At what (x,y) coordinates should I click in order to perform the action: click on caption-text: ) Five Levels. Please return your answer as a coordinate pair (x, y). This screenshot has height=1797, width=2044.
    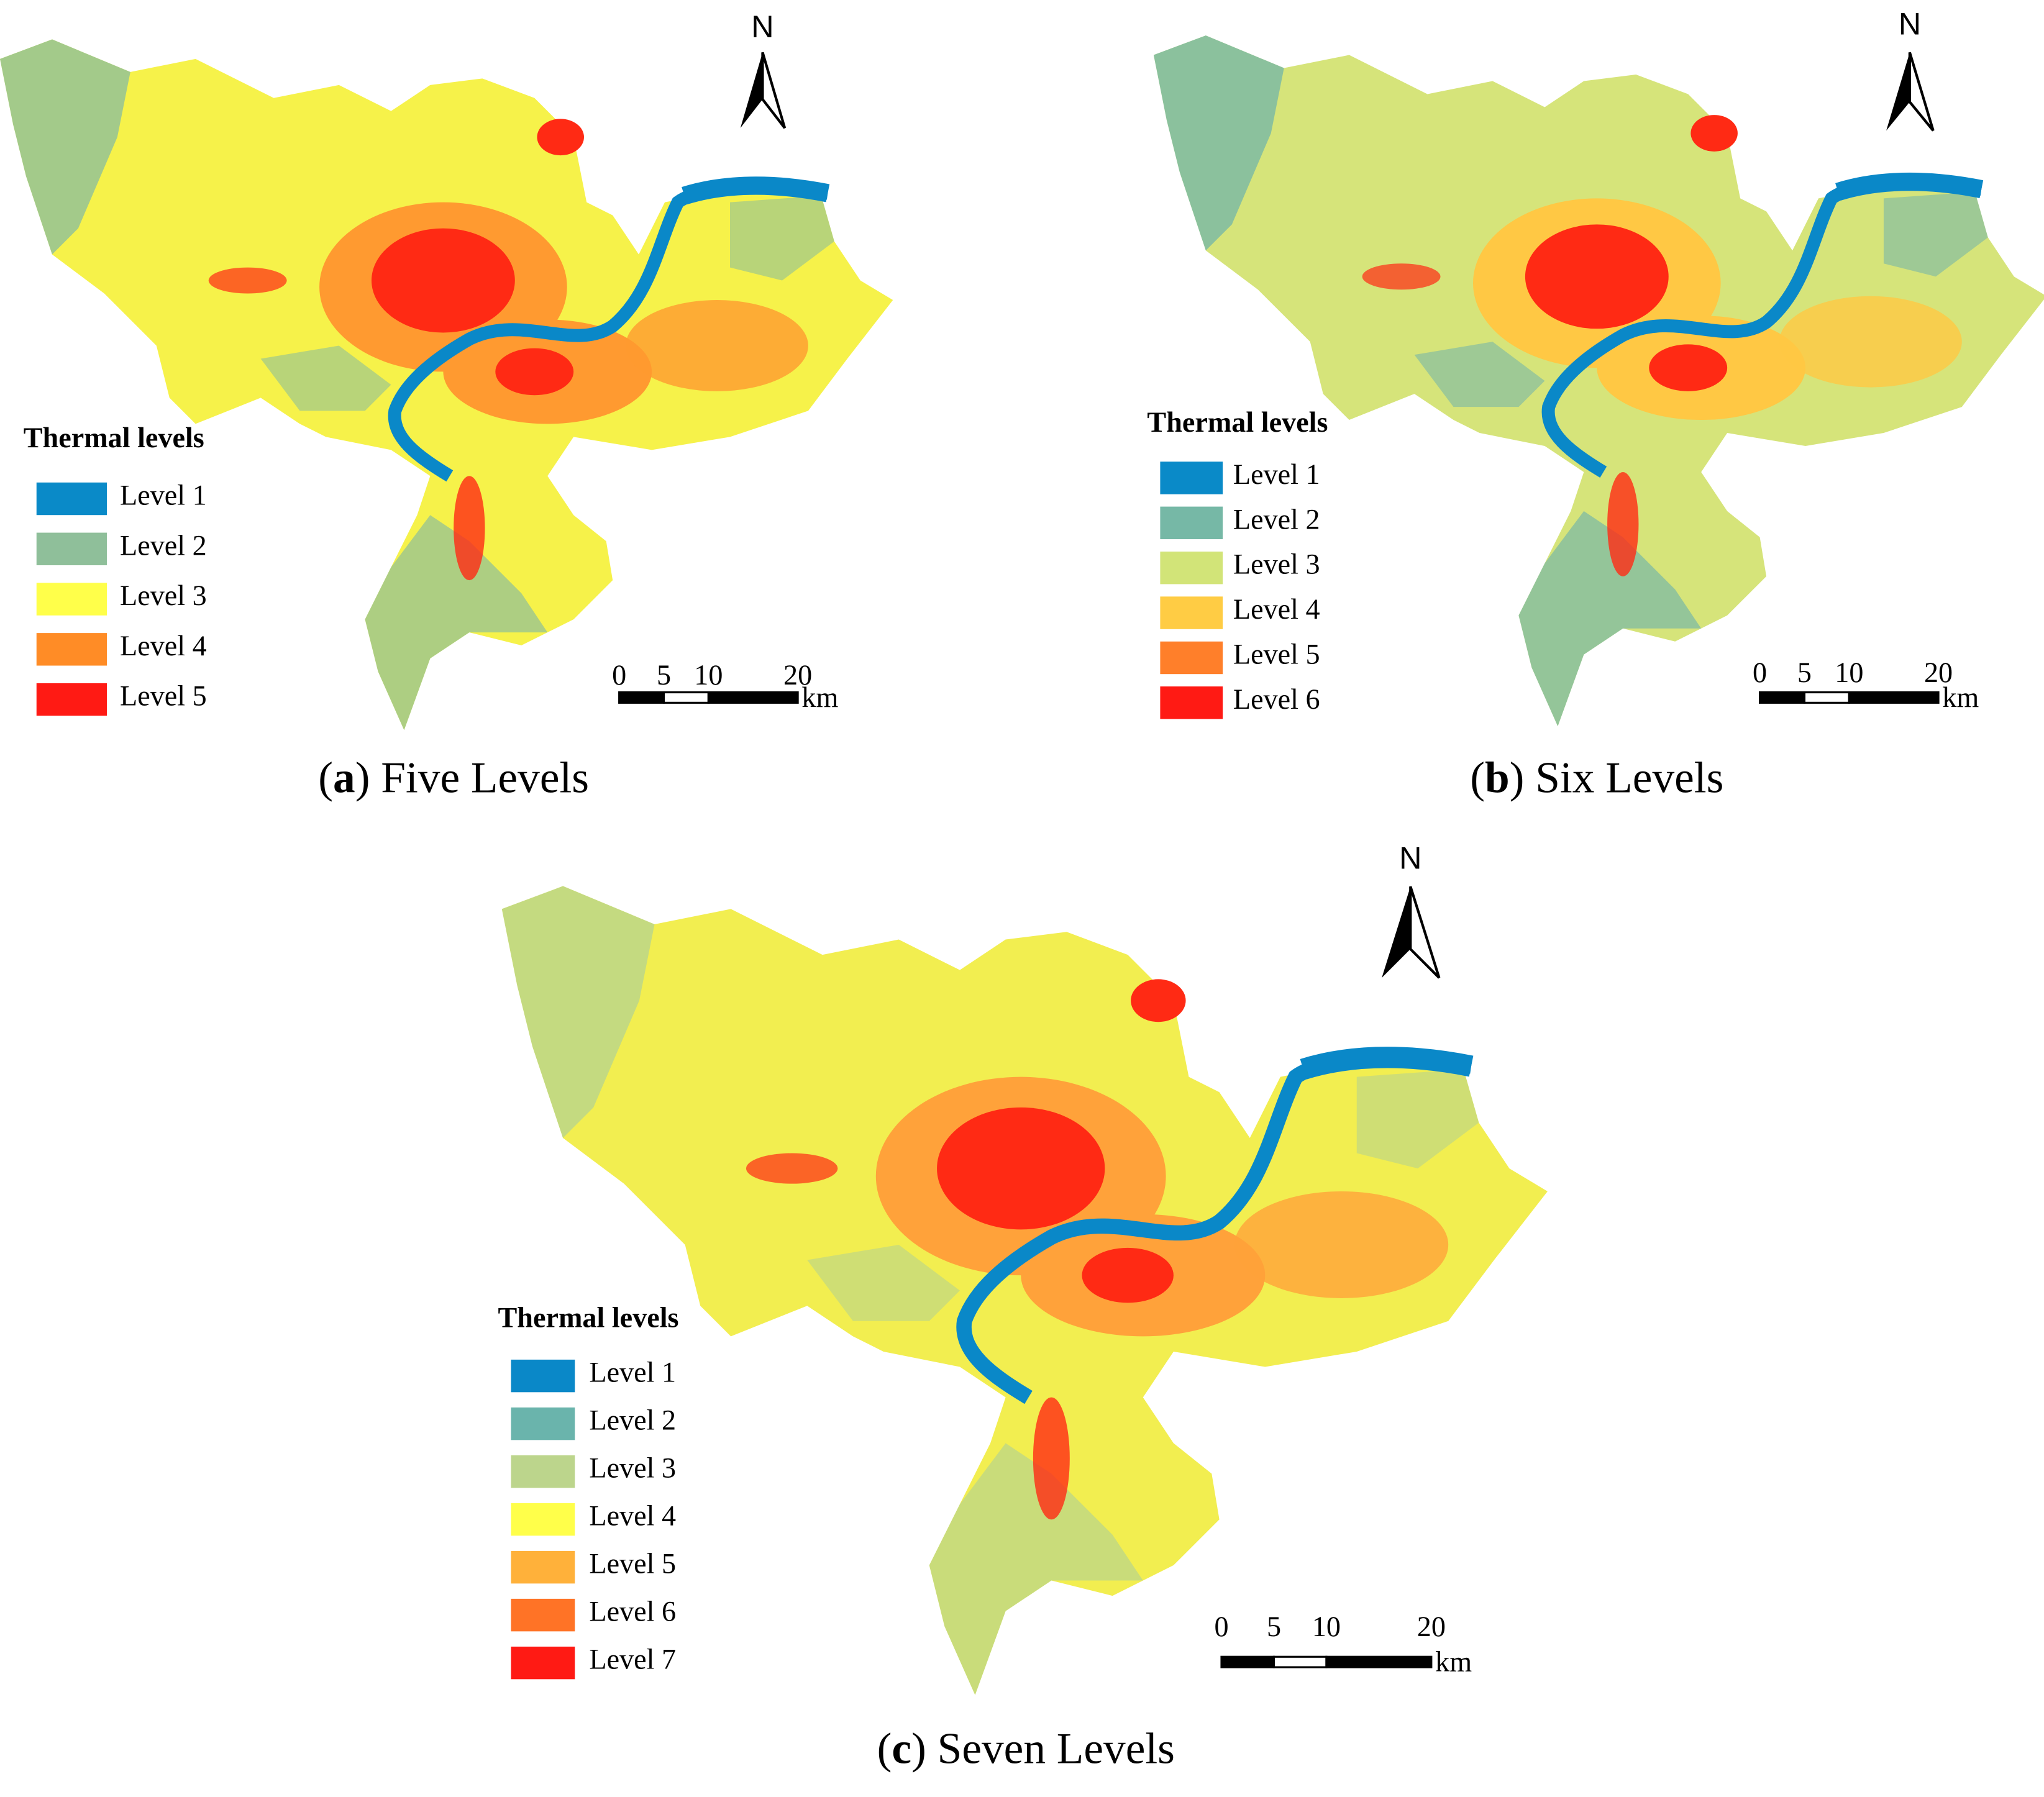
    Looking at the image, I should click on (472, 778).